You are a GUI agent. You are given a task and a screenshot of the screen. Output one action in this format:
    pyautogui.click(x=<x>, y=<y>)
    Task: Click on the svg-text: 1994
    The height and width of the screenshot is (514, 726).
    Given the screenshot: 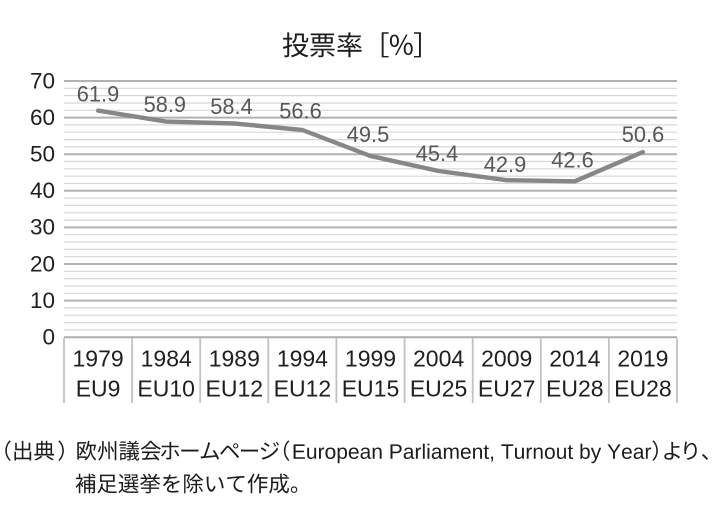 What is the action you would take?
    pyautogui.click(x=302, y=359)
    